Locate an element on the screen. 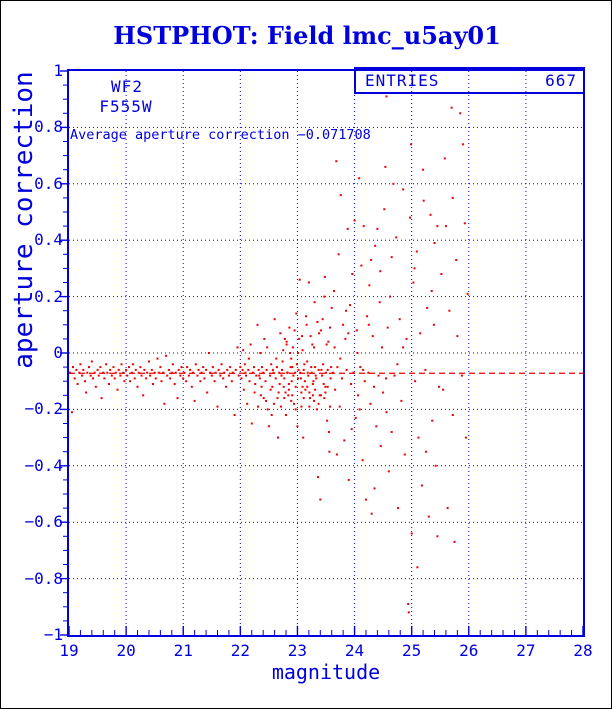 The height and width of the screenshot is (709, 612). entries-value: 667 is located at coordinates (561, 80).